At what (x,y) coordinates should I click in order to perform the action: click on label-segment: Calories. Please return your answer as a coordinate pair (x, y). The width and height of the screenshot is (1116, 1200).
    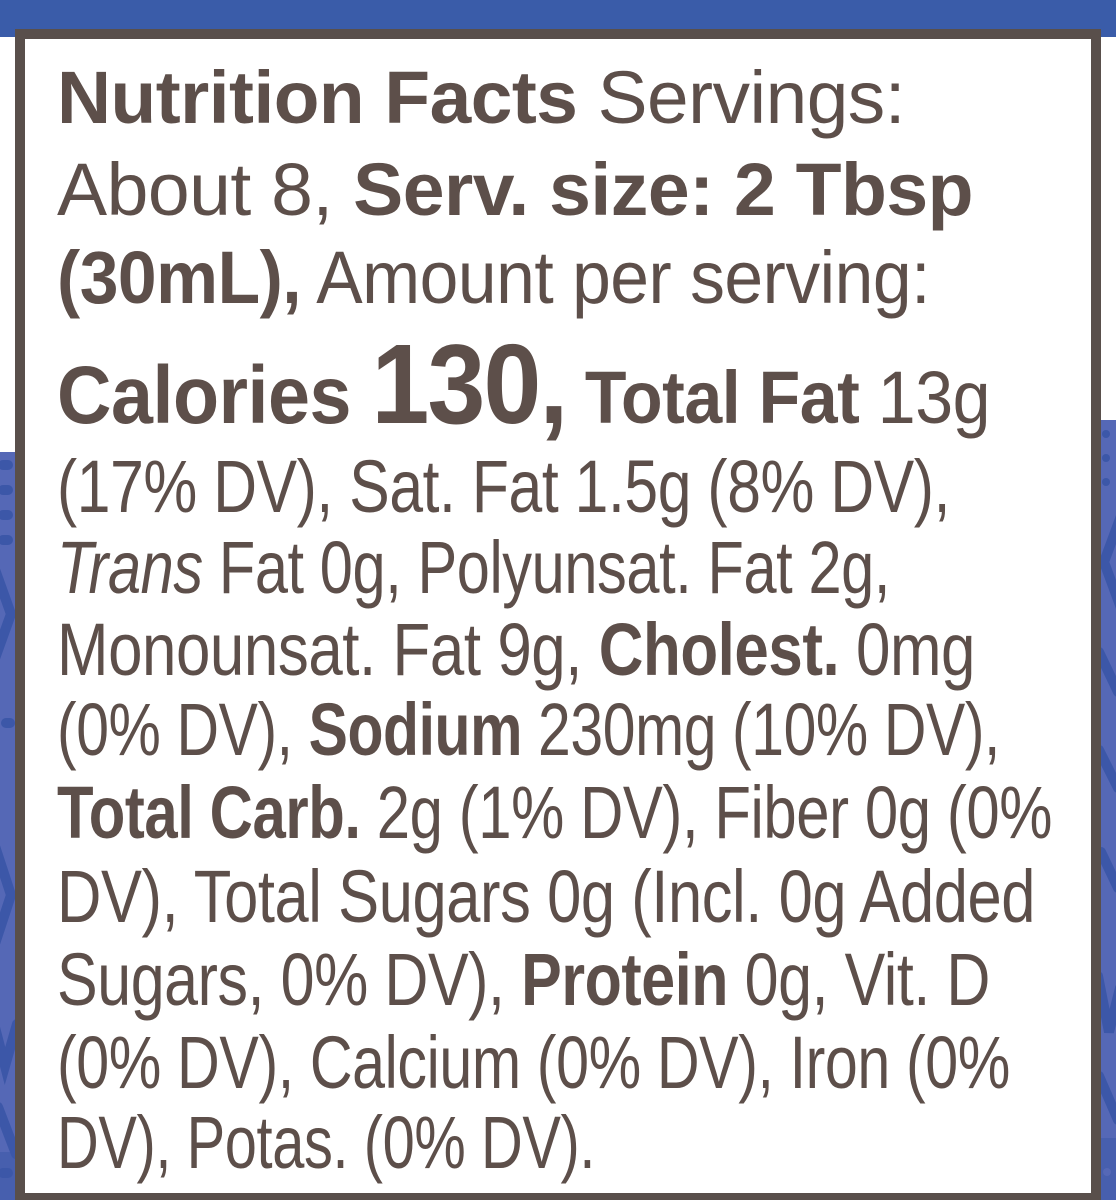
    Looking at the image, I should click on (214, 395).